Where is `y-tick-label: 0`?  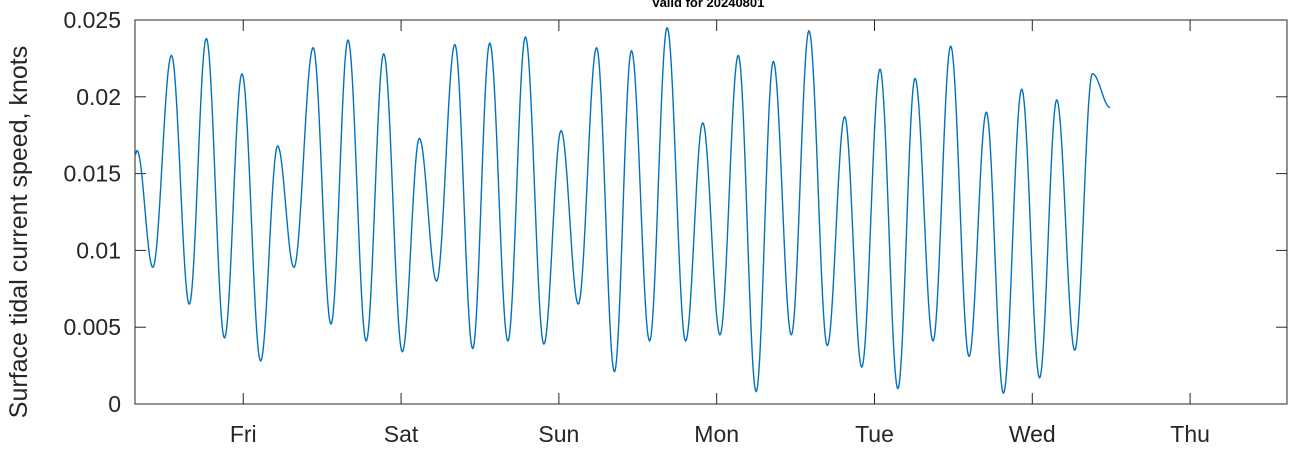
y-tick-label: 0 is located at coordinates (114, 404).